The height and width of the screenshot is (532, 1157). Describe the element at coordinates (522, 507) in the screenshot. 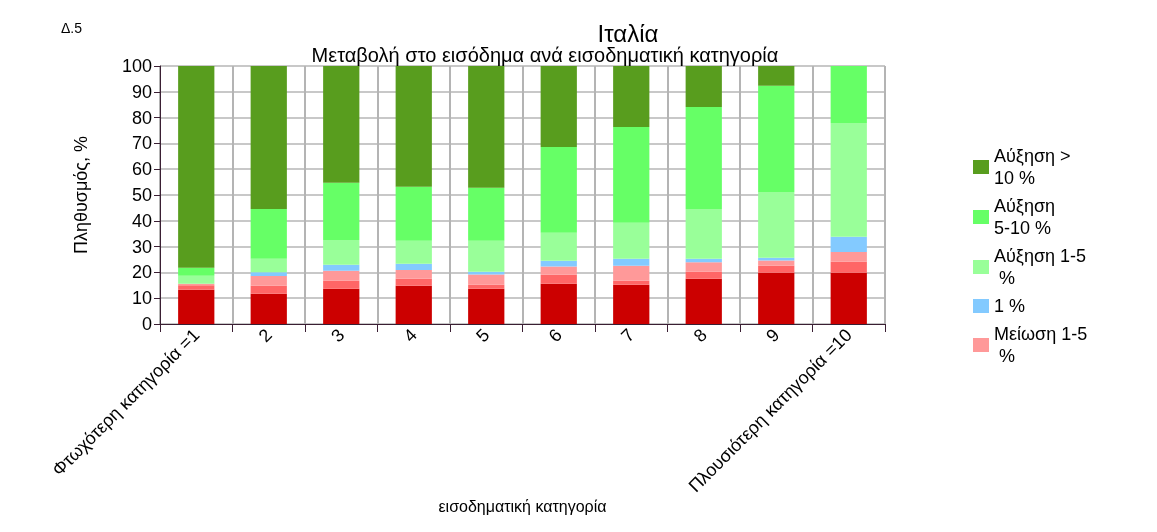

I see `x-axis-title: εισοδηματική κατηγορία` at that location.